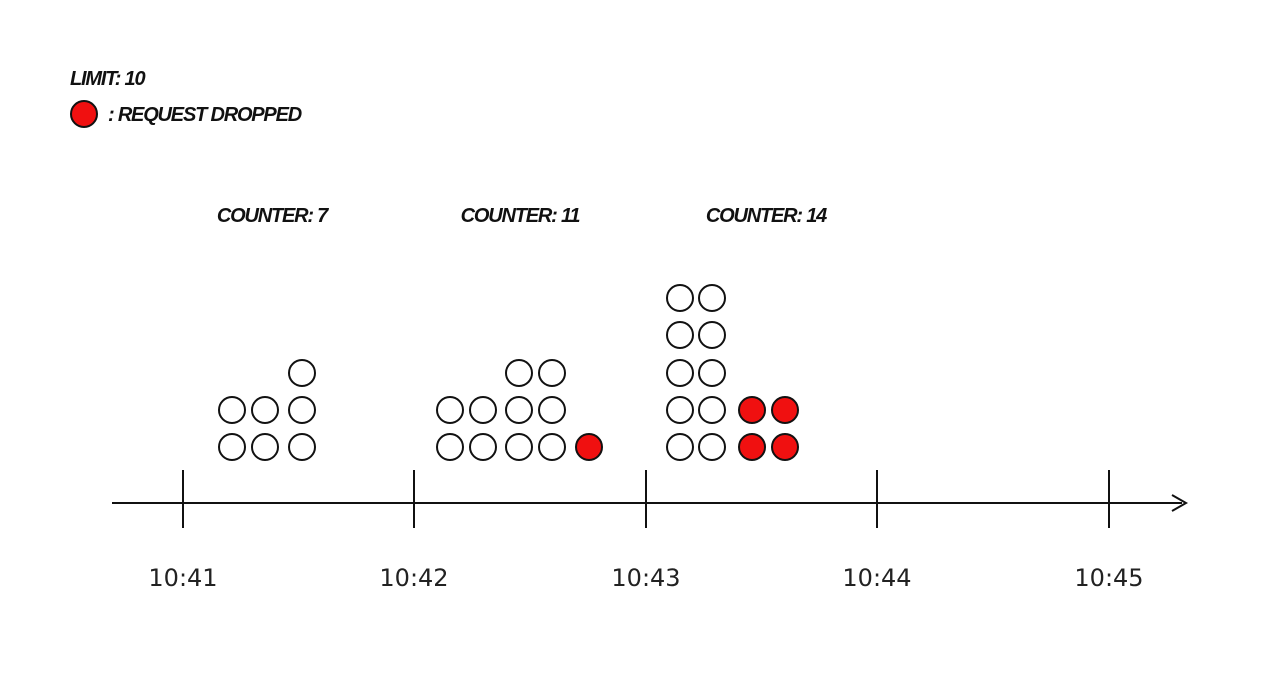 The width and height of the screenshot is (1280, 679). What do you see at coordinates (205, 115) in the screenshot?
I see `legend-dropped: : REQUEST DROPPED` at bounding box center [205, 115].